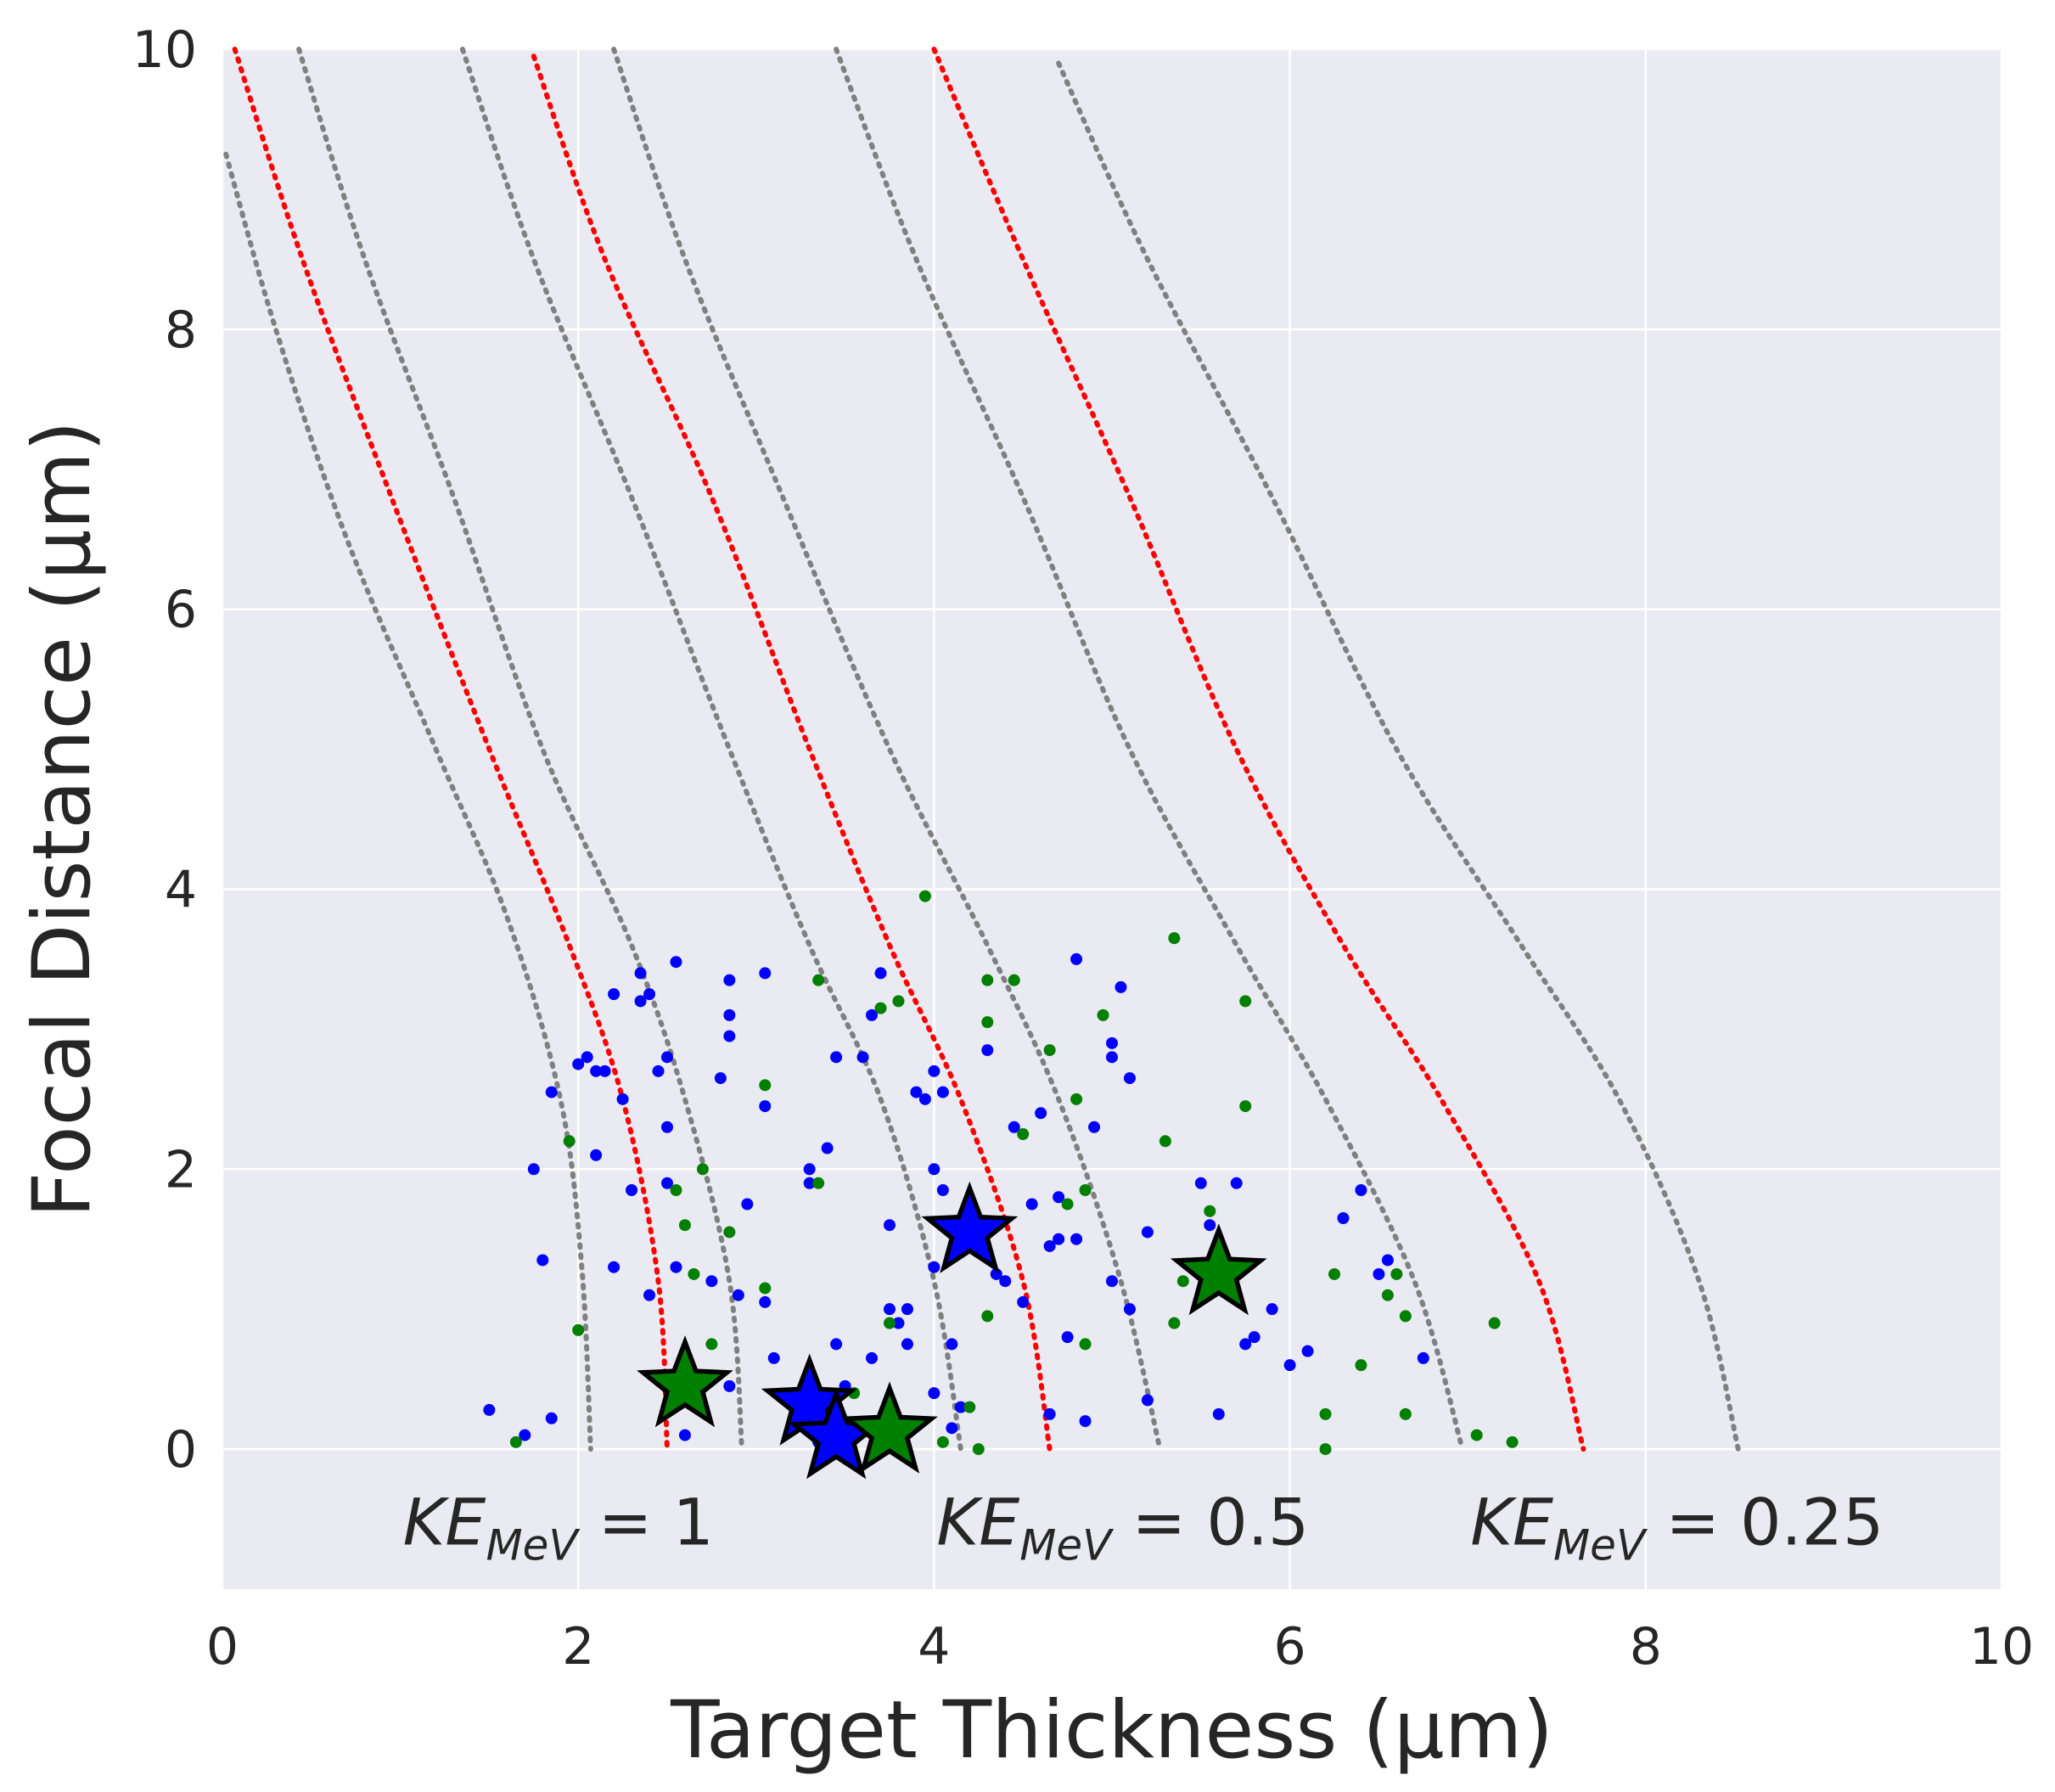  I want to click on y-tick-label: 4, so click(181, 889).